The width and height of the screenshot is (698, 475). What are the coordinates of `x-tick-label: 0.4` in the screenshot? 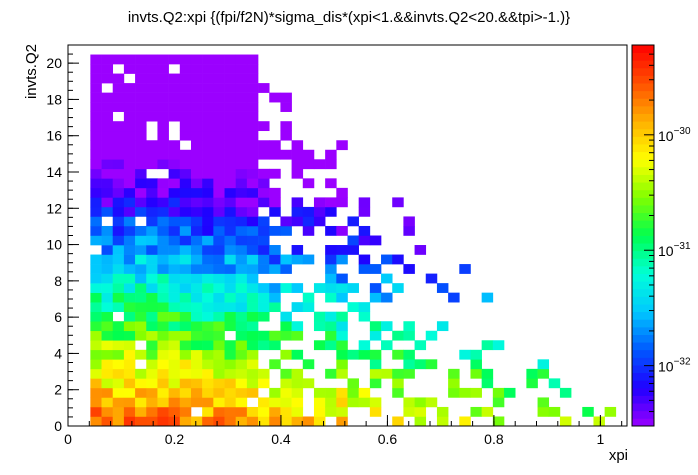 It's located at (281, 439).